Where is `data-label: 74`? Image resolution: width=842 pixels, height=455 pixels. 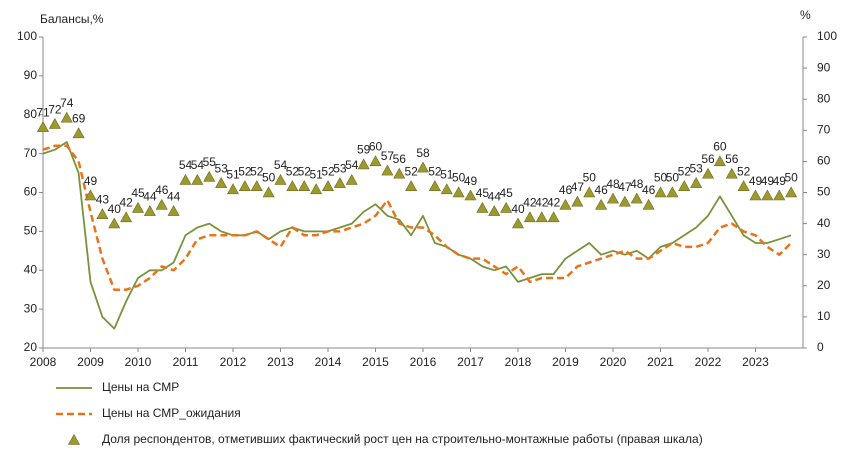 data-label: 74 is located at coordinates (67, 103).